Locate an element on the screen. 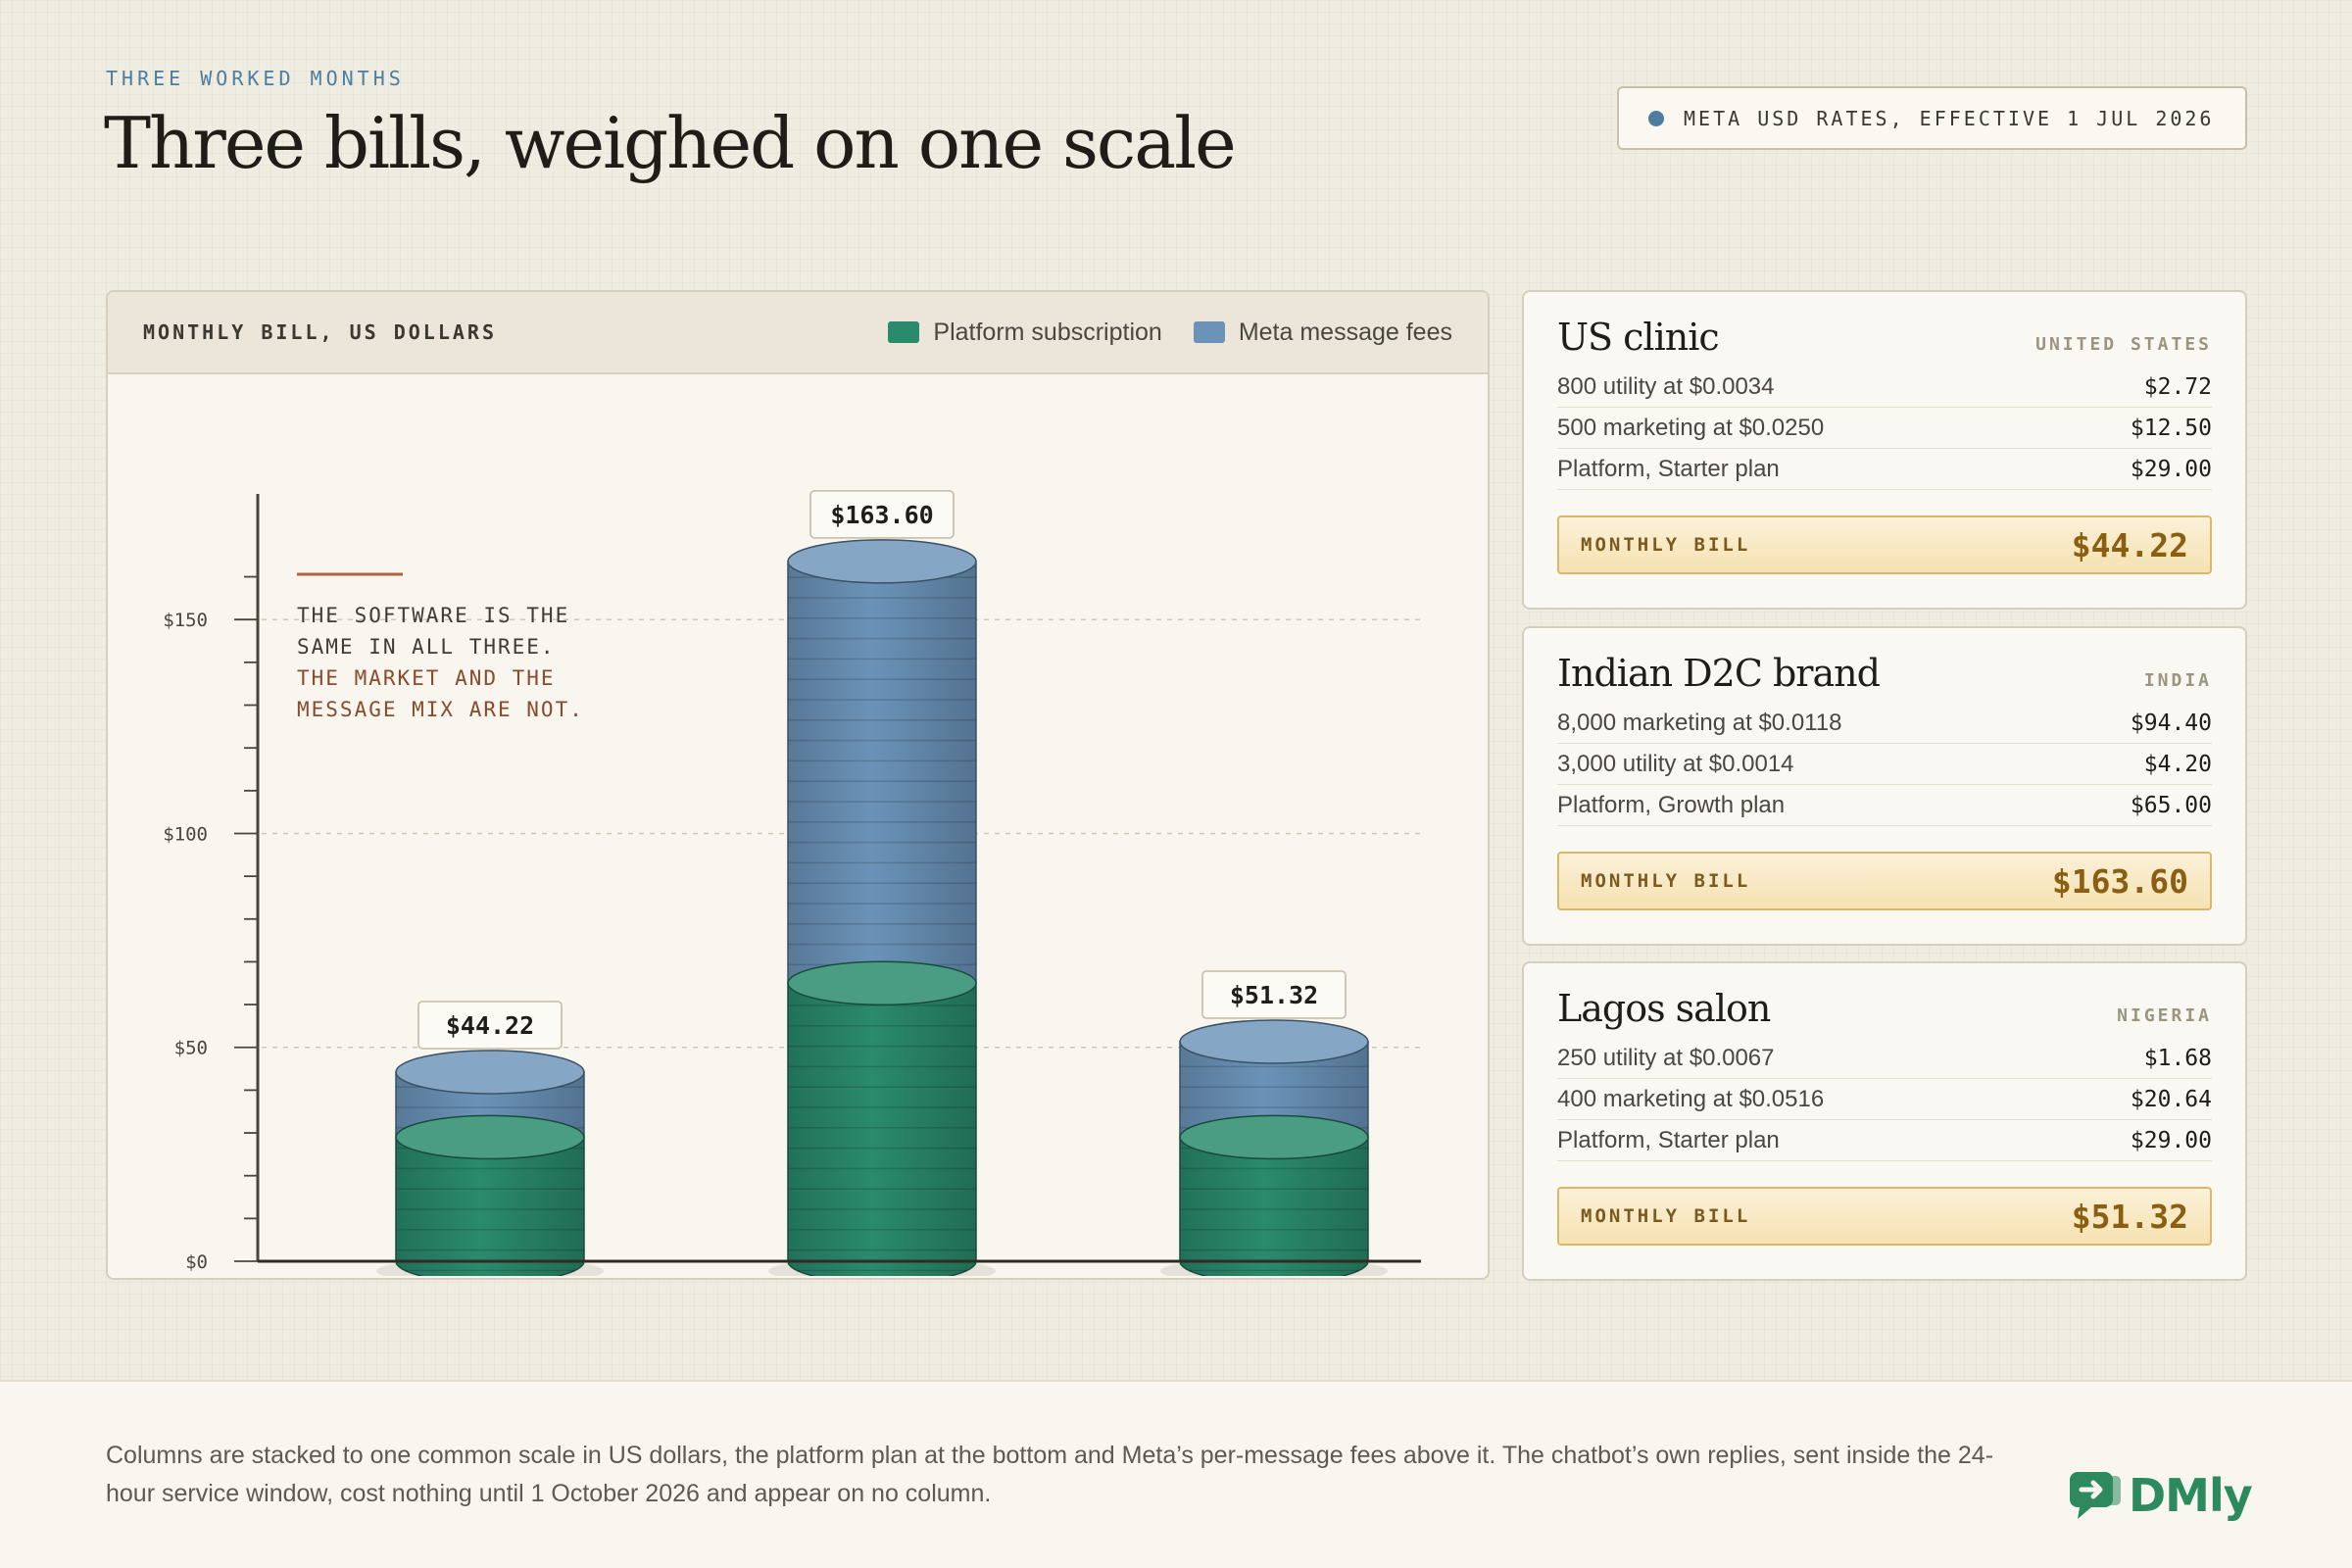 This screenshot has height=1568, width=2352. monthly-bill-total: MONTHLY BILL $163.60 is located at coordinates (1884, 881).